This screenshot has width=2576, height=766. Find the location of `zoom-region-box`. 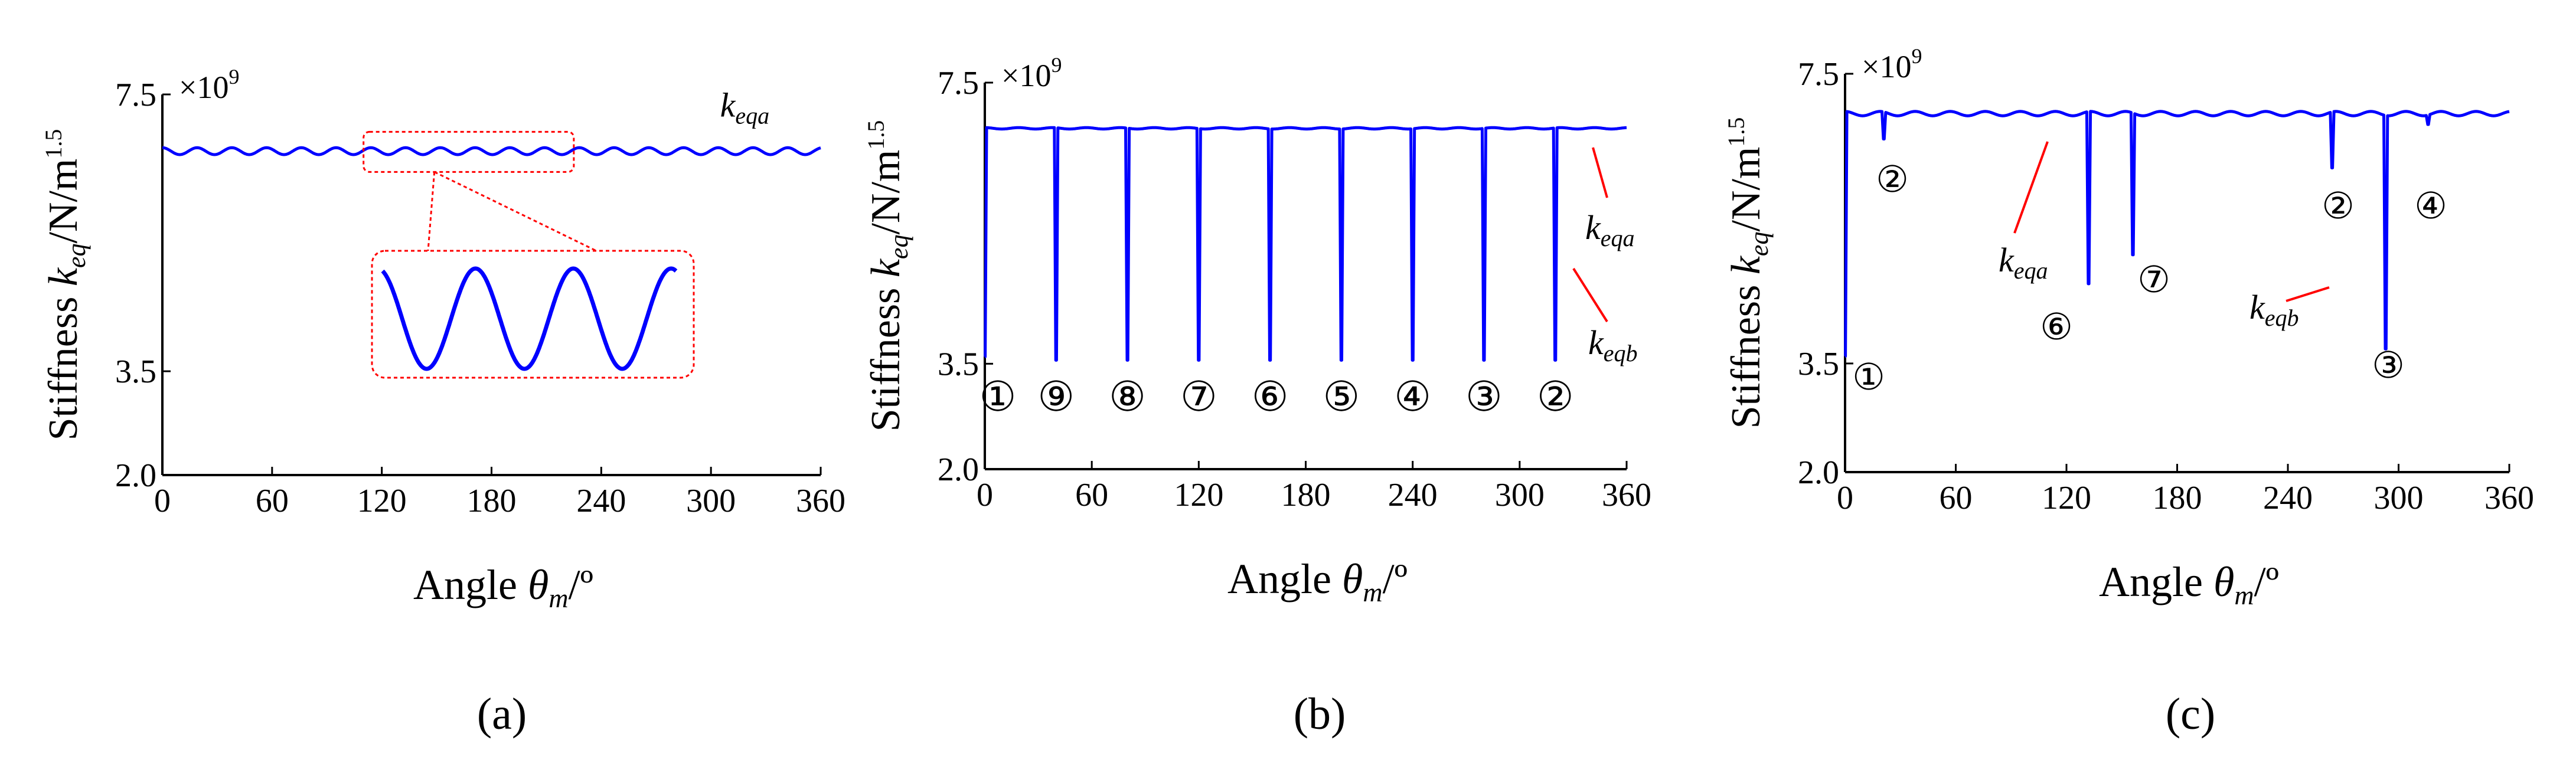

zoom-region-box is located at coordinates (469, 151).